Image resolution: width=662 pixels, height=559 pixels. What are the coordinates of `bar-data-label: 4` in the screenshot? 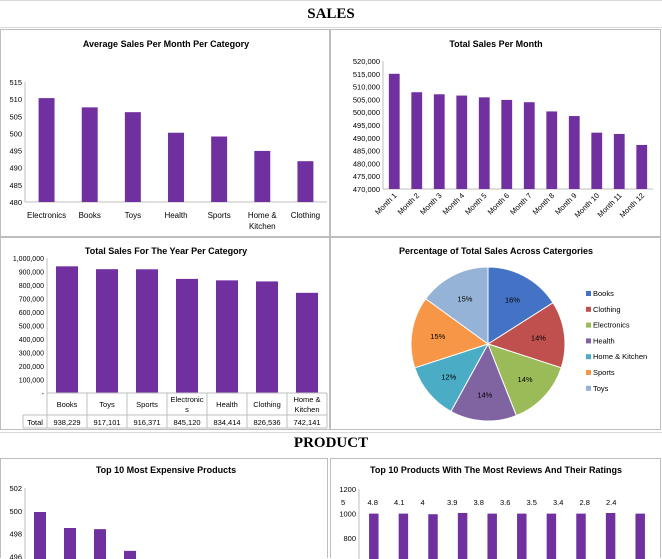 It's located at (423, 502).